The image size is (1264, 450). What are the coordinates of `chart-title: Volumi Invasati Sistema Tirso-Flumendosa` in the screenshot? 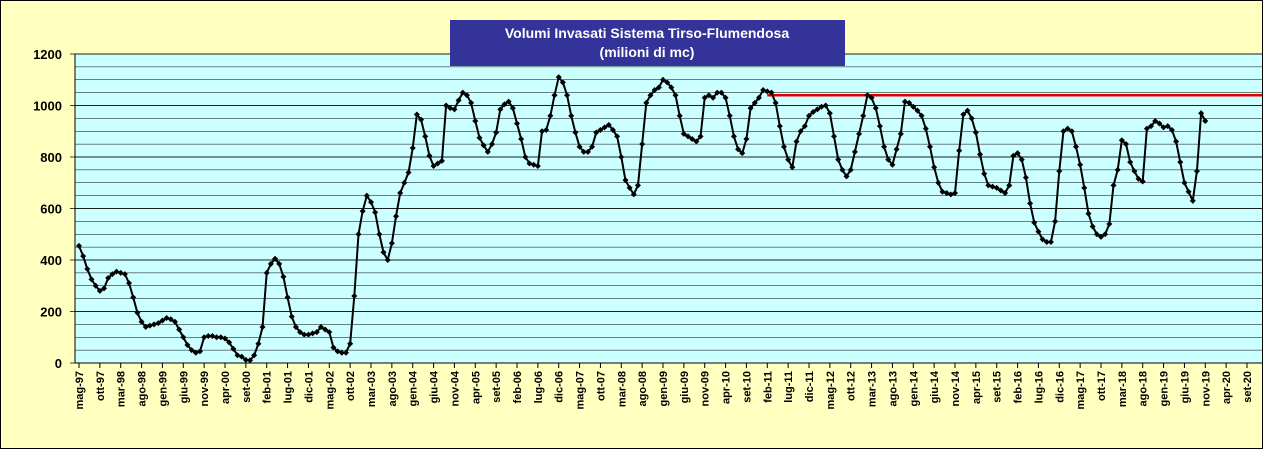 It's located at (647, 33).